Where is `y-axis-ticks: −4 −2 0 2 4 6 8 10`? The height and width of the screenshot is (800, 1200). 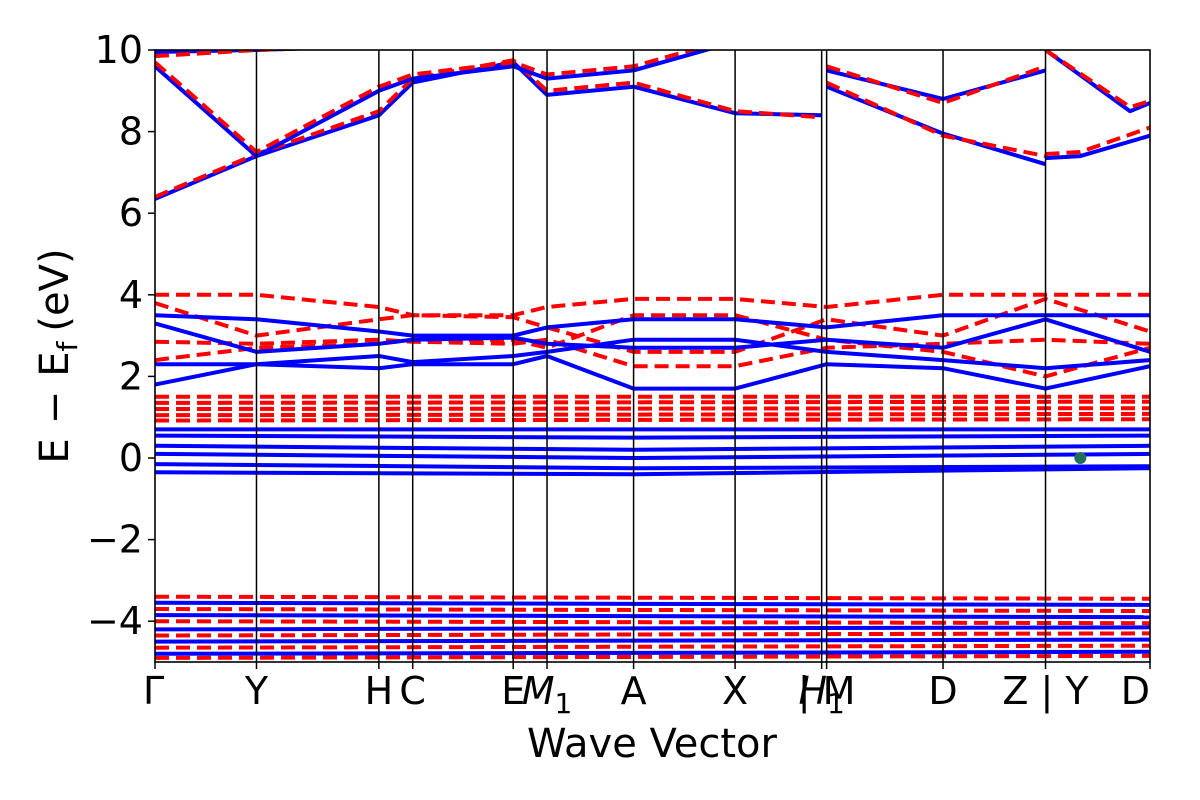 y-axis-ticks: −4 −2 0 2 4 6 8 10 is located at coordinates (121, 335).